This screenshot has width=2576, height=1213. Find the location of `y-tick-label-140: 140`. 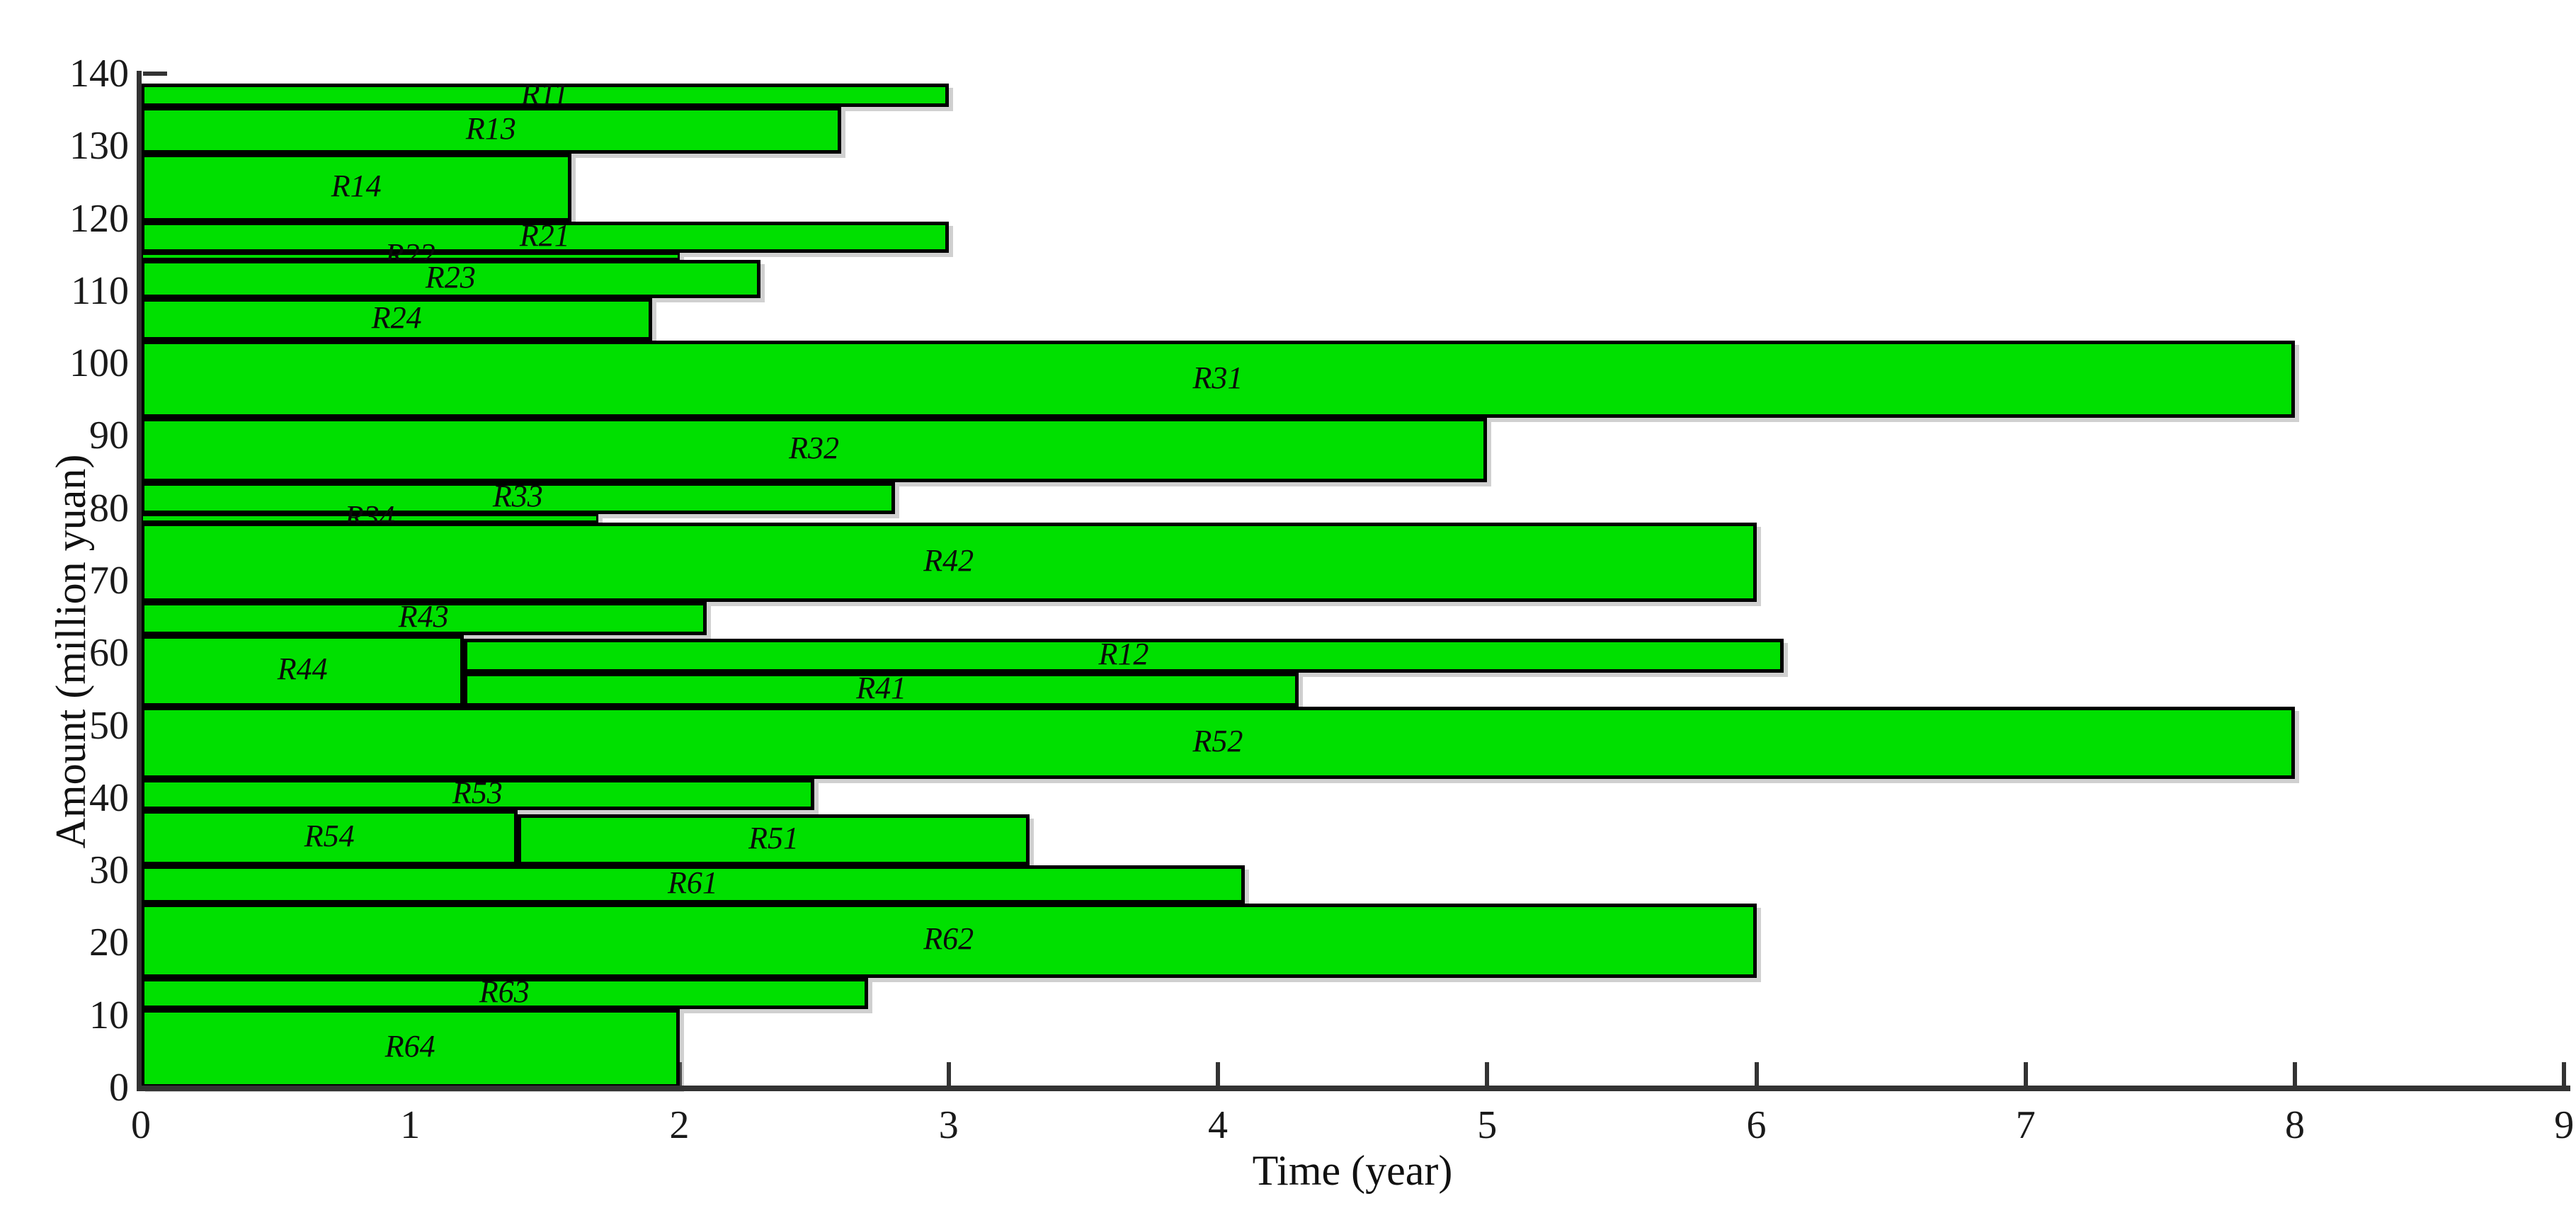

y-tick-label-140: 140 is located at coordinates (99, 73).